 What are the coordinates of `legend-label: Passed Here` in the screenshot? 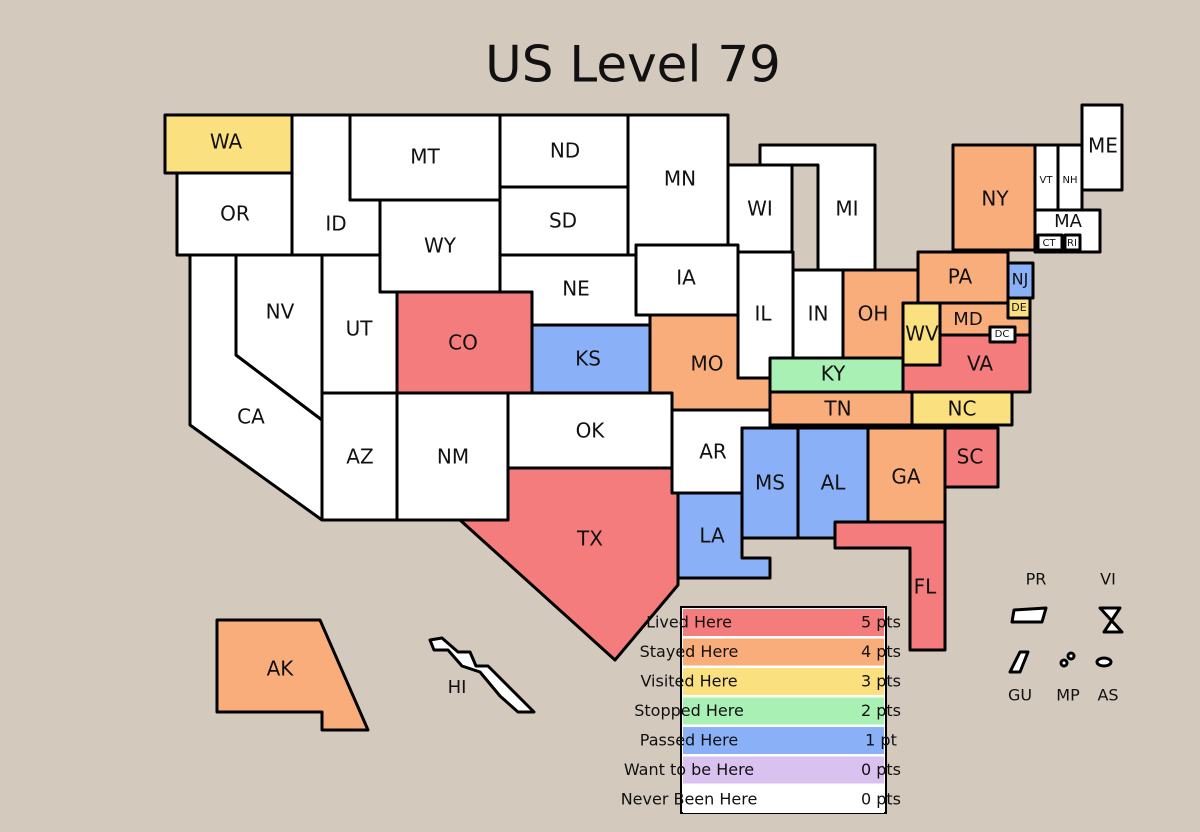 It's located at (689, 740).